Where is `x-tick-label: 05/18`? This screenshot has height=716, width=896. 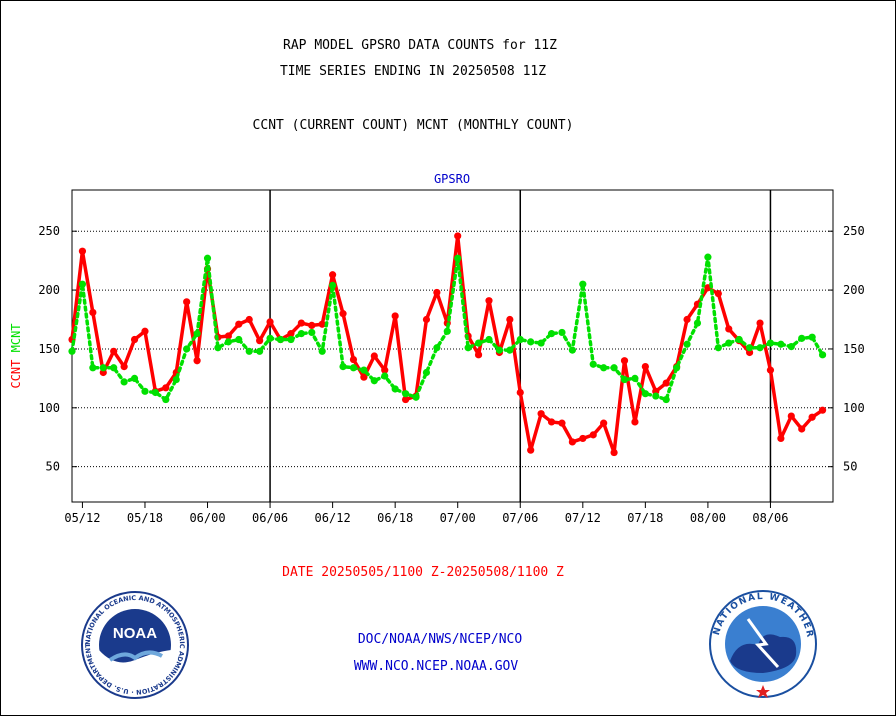 x-tick-label: 05/18 is located at coordinates (145, 518).